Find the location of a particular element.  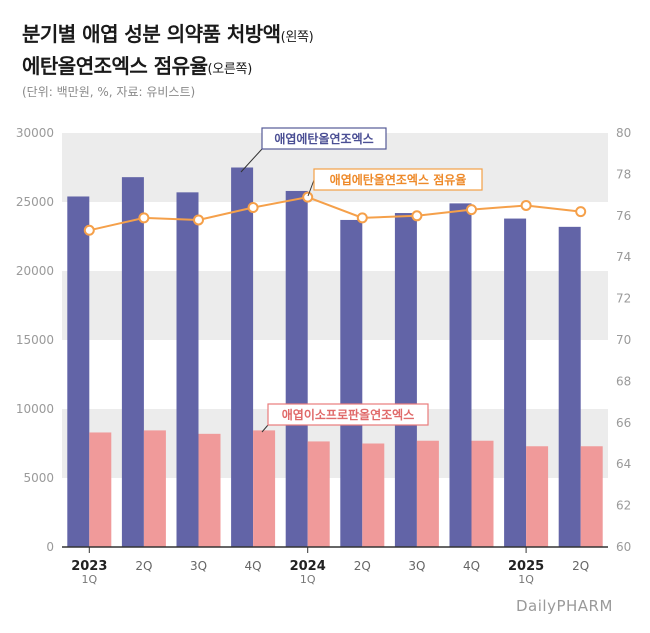

y-right-tick-label: 66 is located at coordinates (623, 423).